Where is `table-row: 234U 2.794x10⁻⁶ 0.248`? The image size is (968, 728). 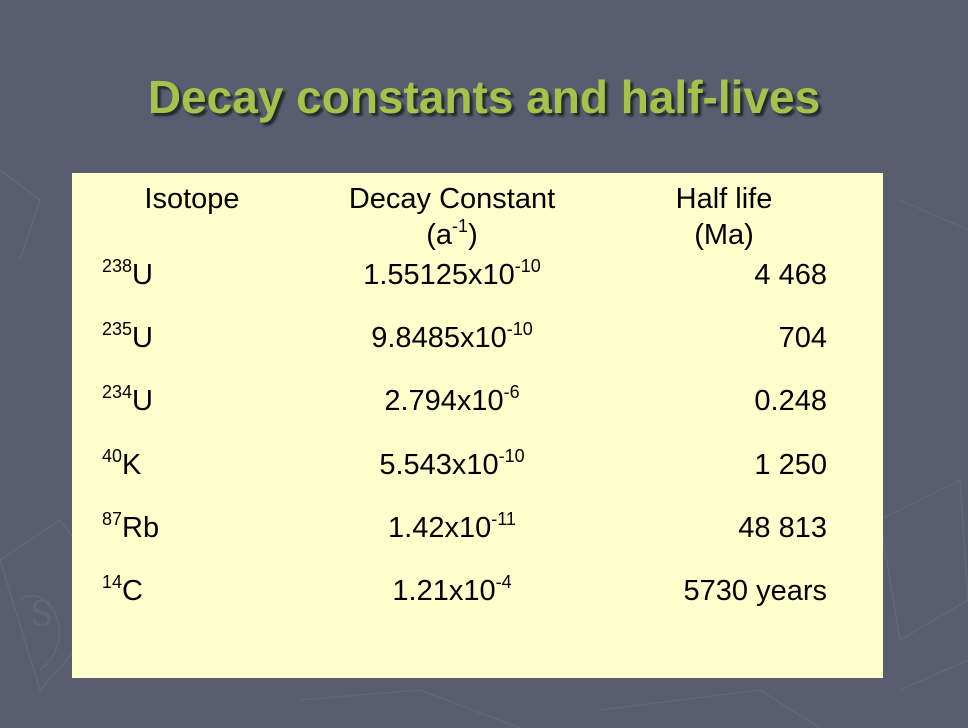 table-row: 234U 2.794x10⁻⁶ 0.248 is located at coordinates (477, 401).